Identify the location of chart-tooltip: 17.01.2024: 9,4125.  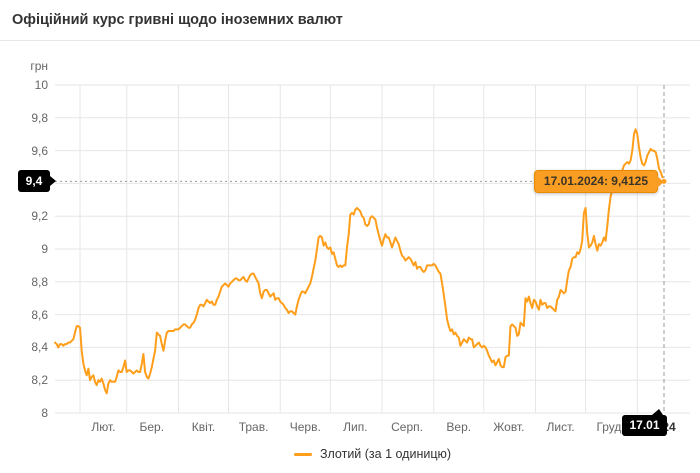
(598, 182).